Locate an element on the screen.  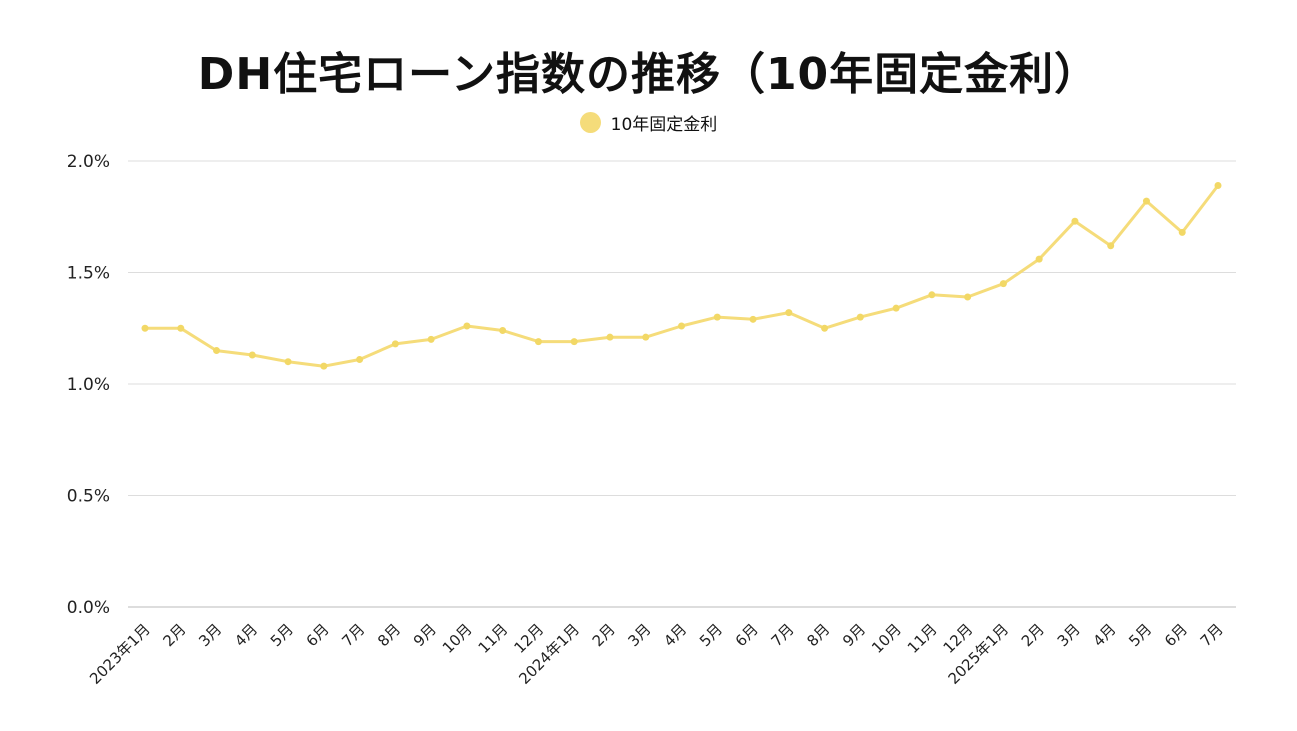
legend-label: 10年固定金利 is located at coordinates (664, 125).